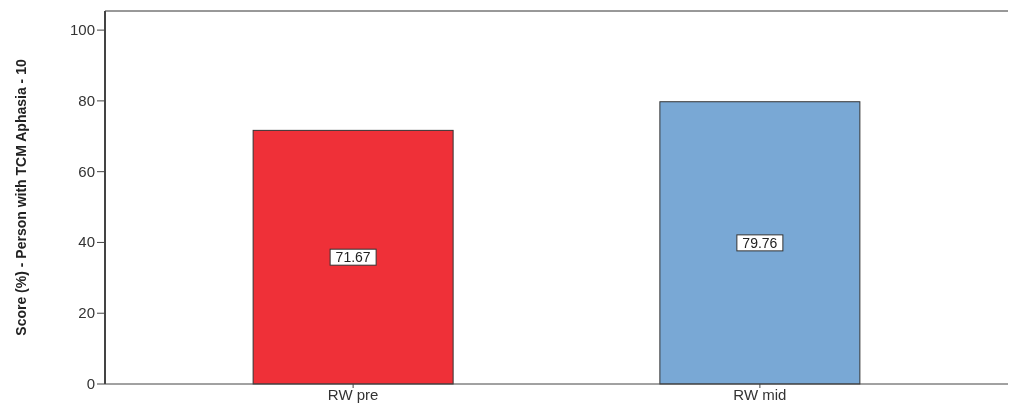 Image resolution: width=1018 pixels, height=408 pixels. What do you see at coordinates (86, 313) in the screenshot?
I see `y-tick-label: 20` at bounding box center [86, 313].